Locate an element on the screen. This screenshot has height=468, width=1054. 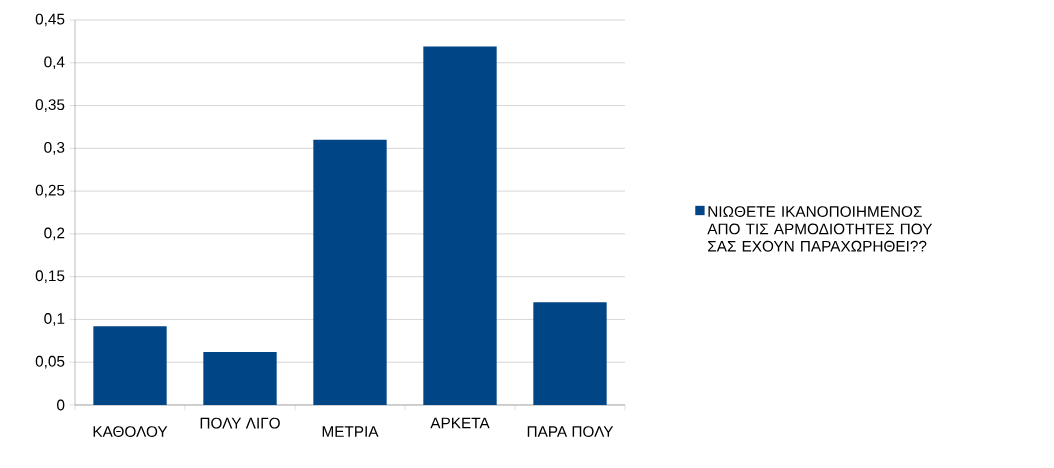
y-tick-label: 0 is located at coordinates (61, 405).